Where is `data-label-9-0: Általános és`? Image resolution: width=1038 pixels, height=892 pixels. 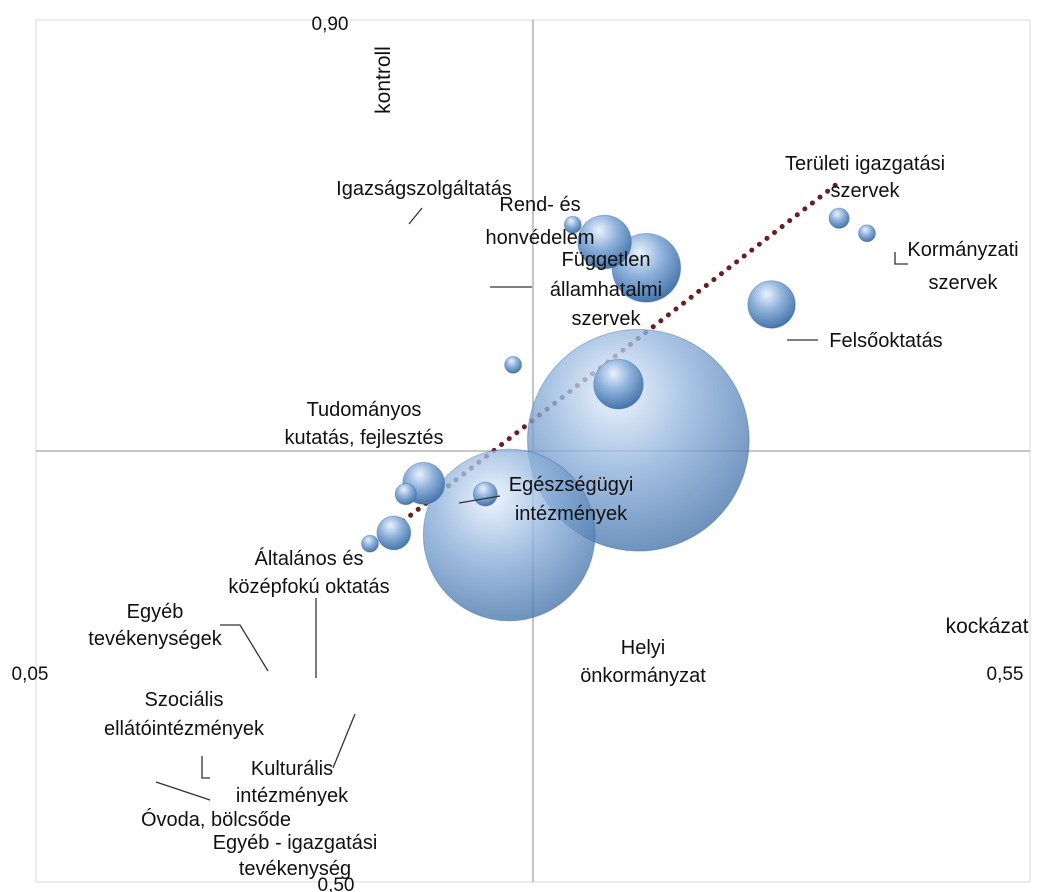
data-label-9-0: Általános és is located at coordinates (309, 558).